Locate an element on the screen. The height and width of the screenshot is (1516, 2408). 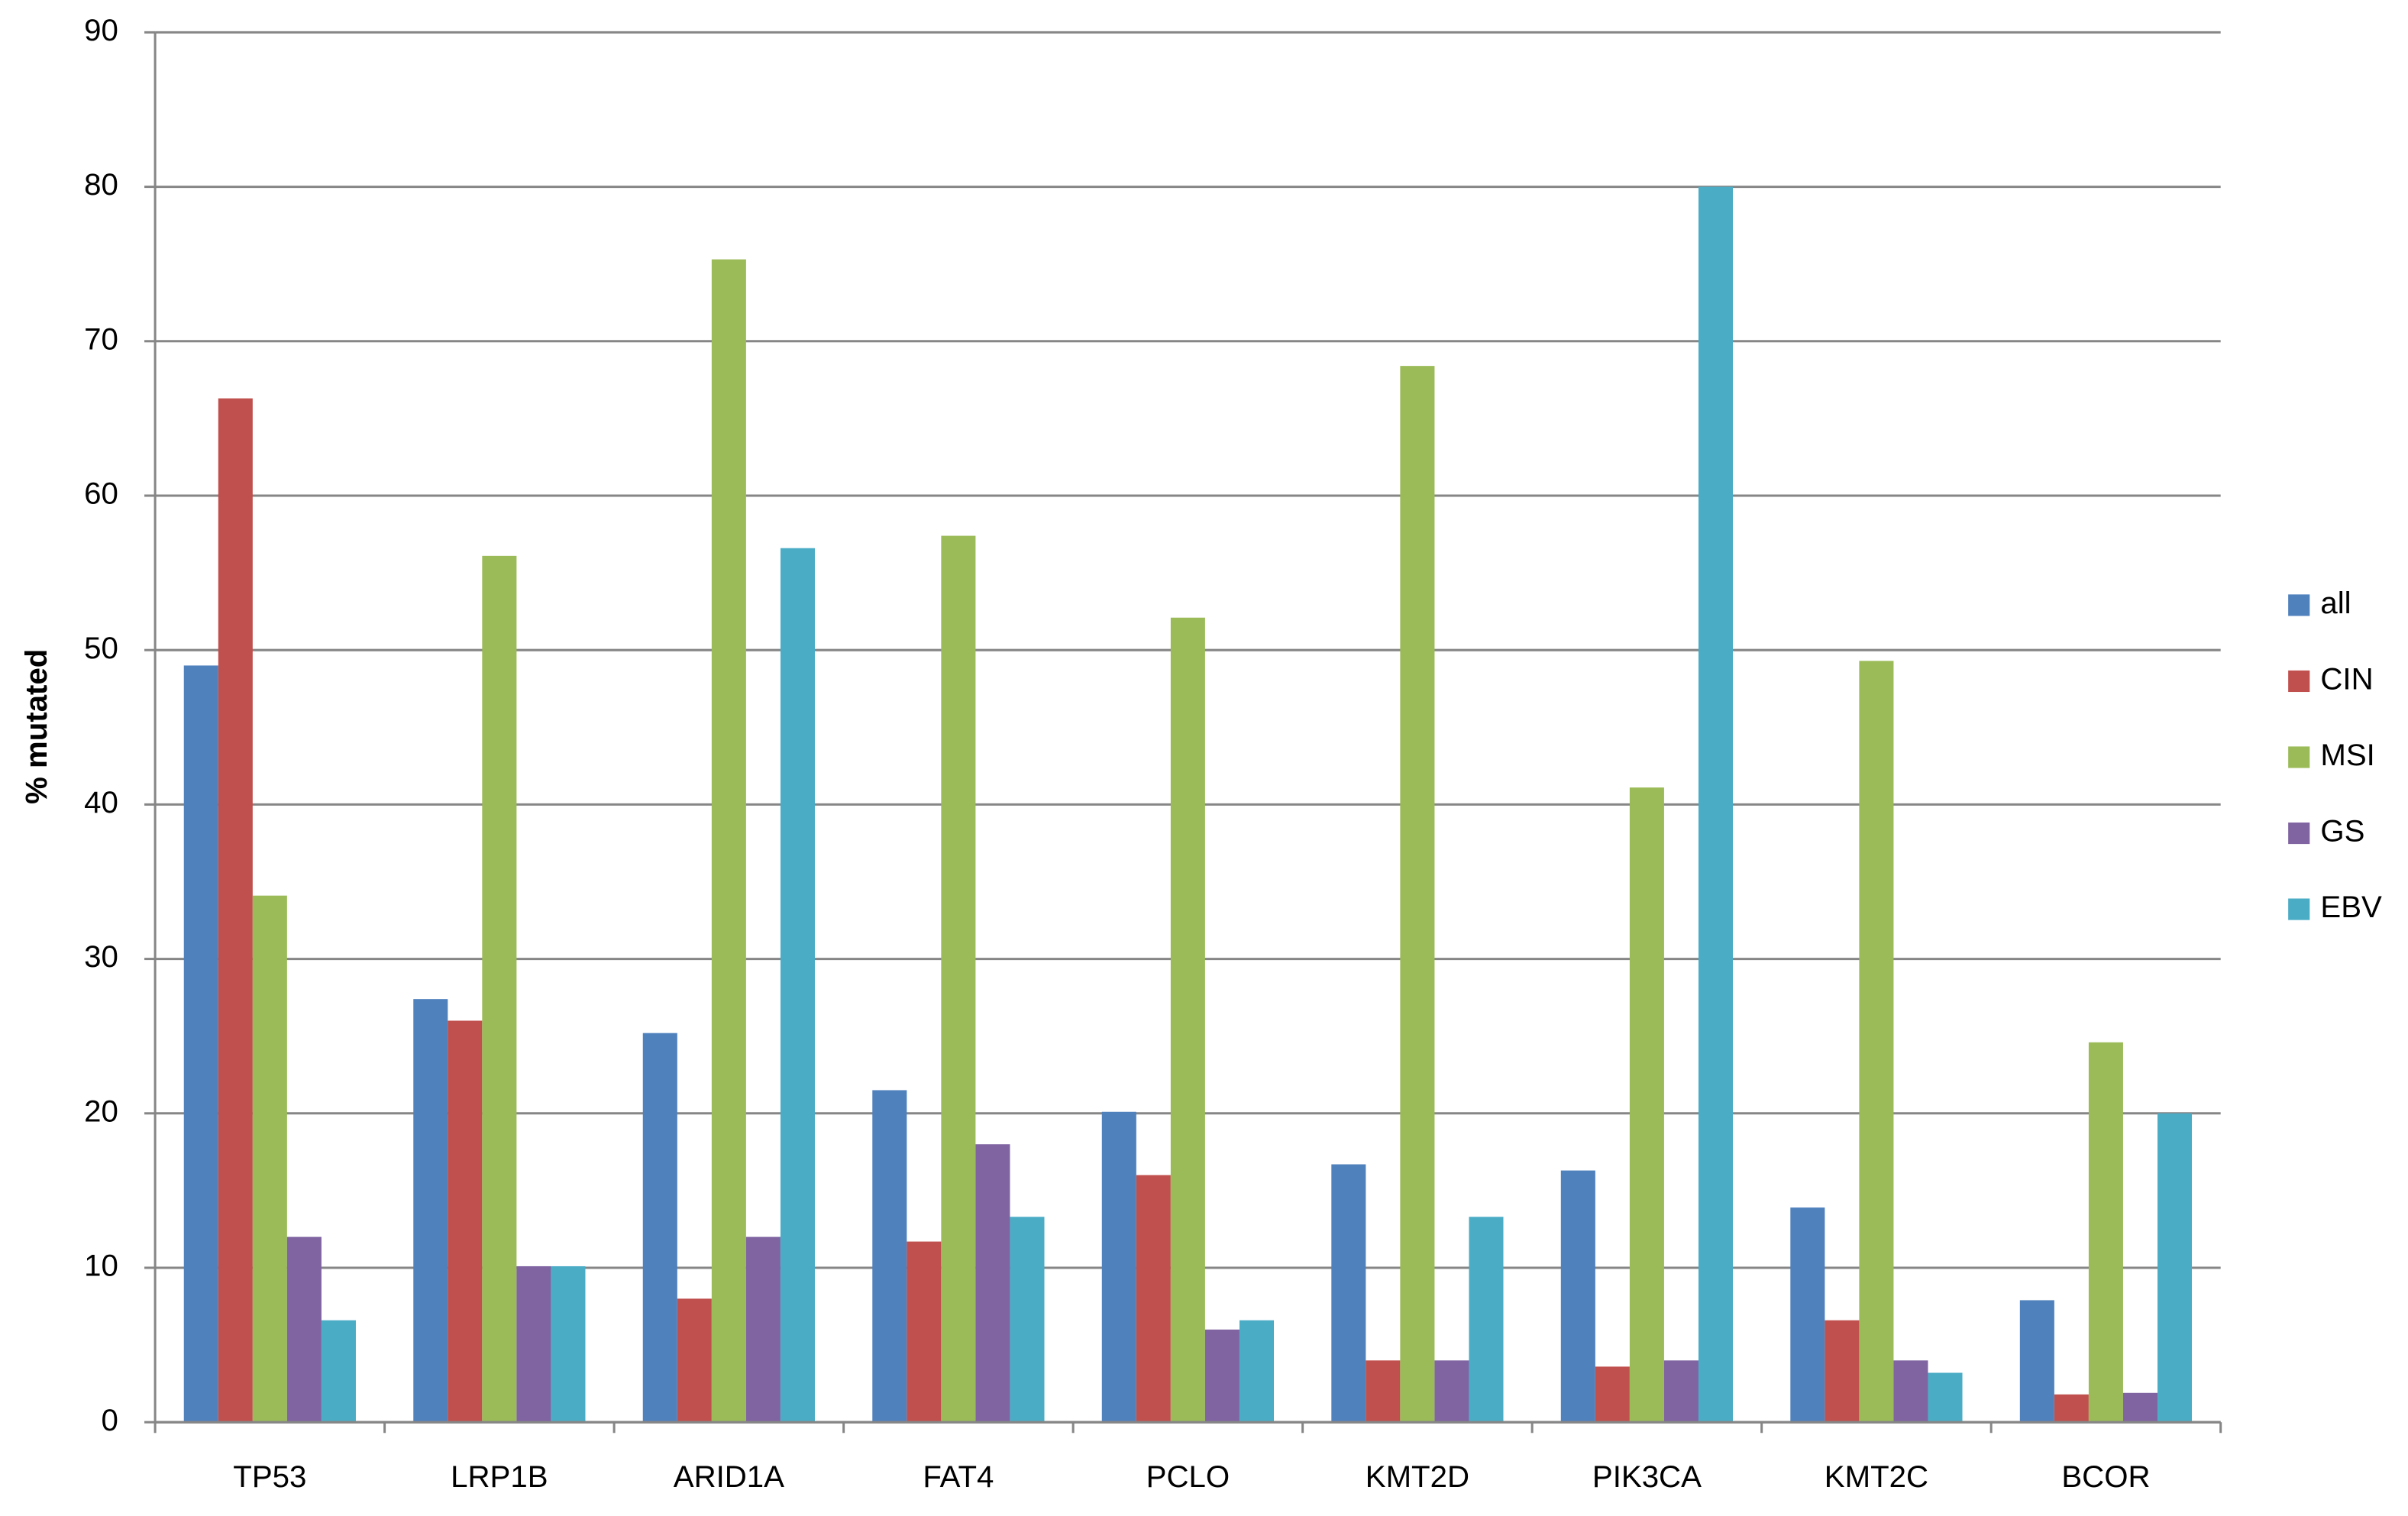
y-axis-label: % mutated is located at coordinates (36, 726).